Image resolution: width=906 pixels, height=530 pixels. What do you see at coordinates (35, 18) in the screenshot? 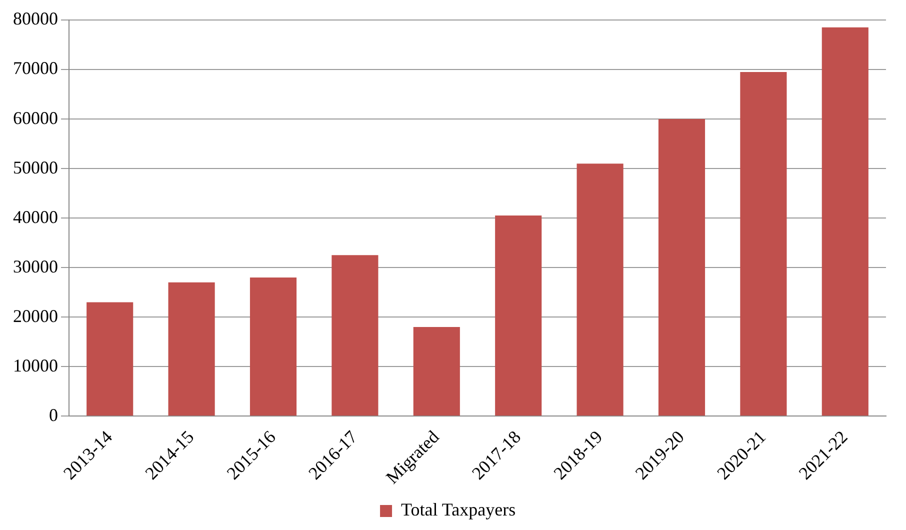
I see `y-tick-label: 80000` at bounding box center [35, 18].